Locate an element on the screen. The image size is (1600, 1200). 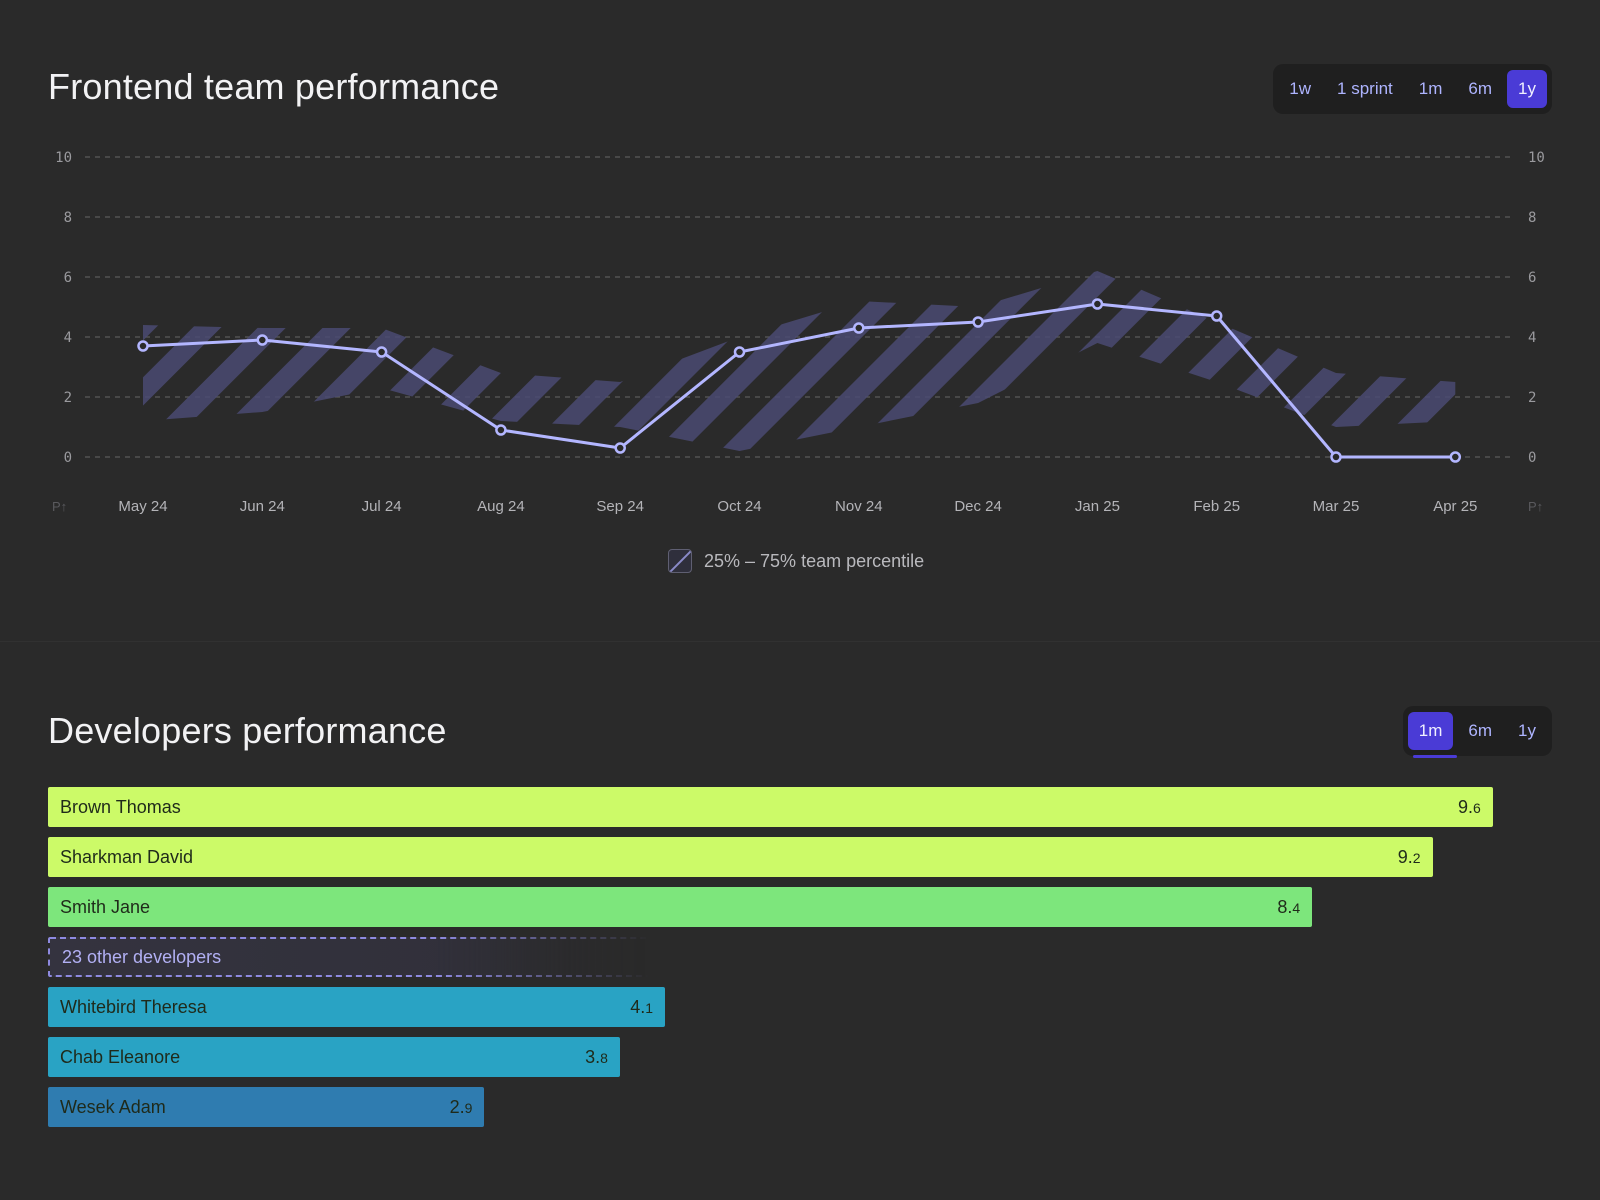
bar-value: 3.8 is located at coordinates (596, 1056).